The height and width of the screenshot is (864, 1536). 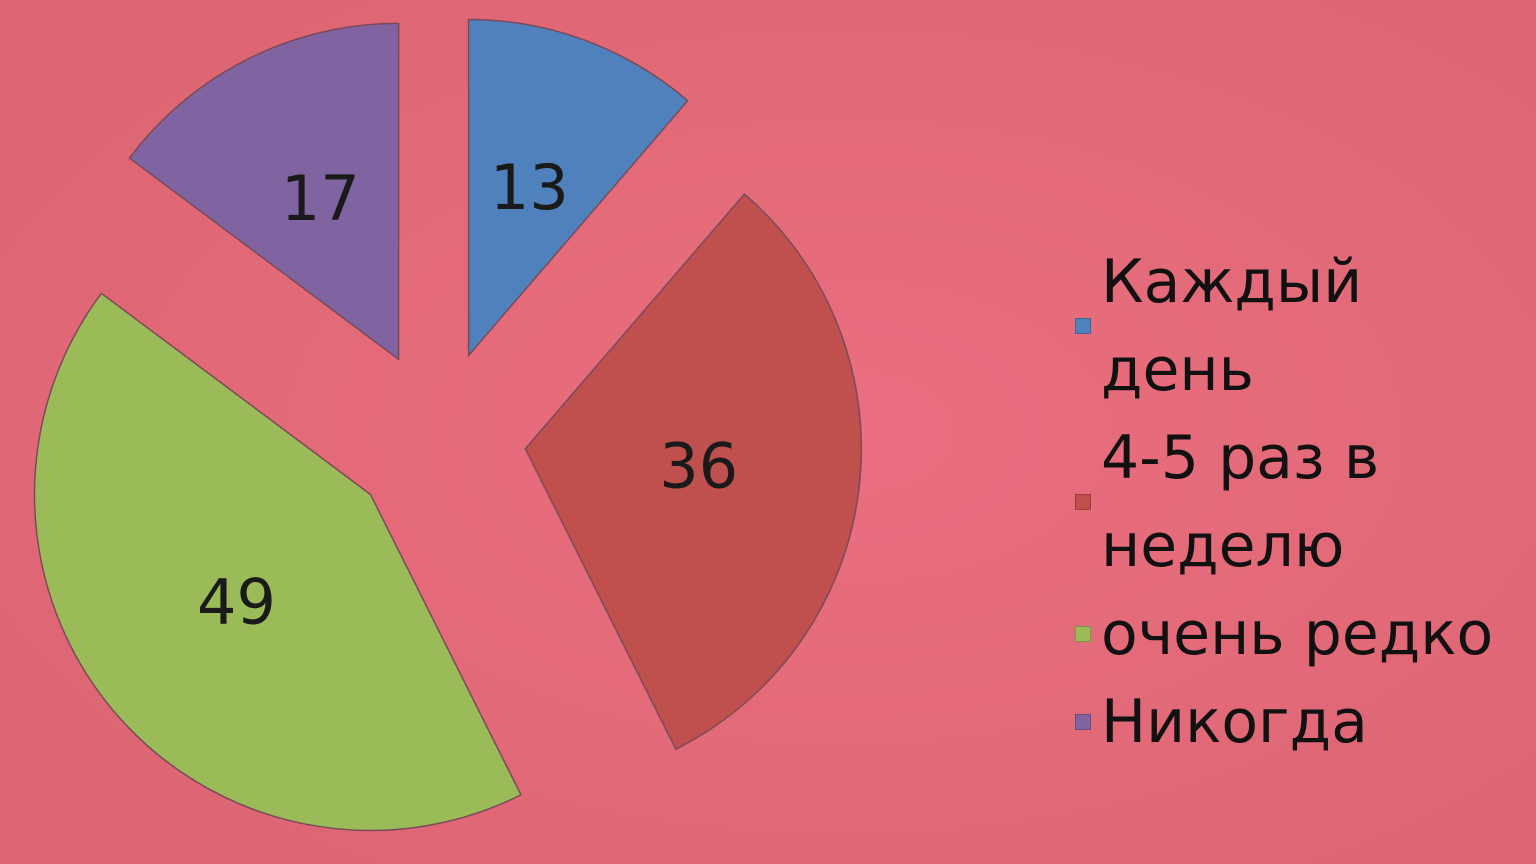 What do you see at coordinates (320, 198) in the screenshot?
I see `data-label: 17` at bounding box center [320, 198].